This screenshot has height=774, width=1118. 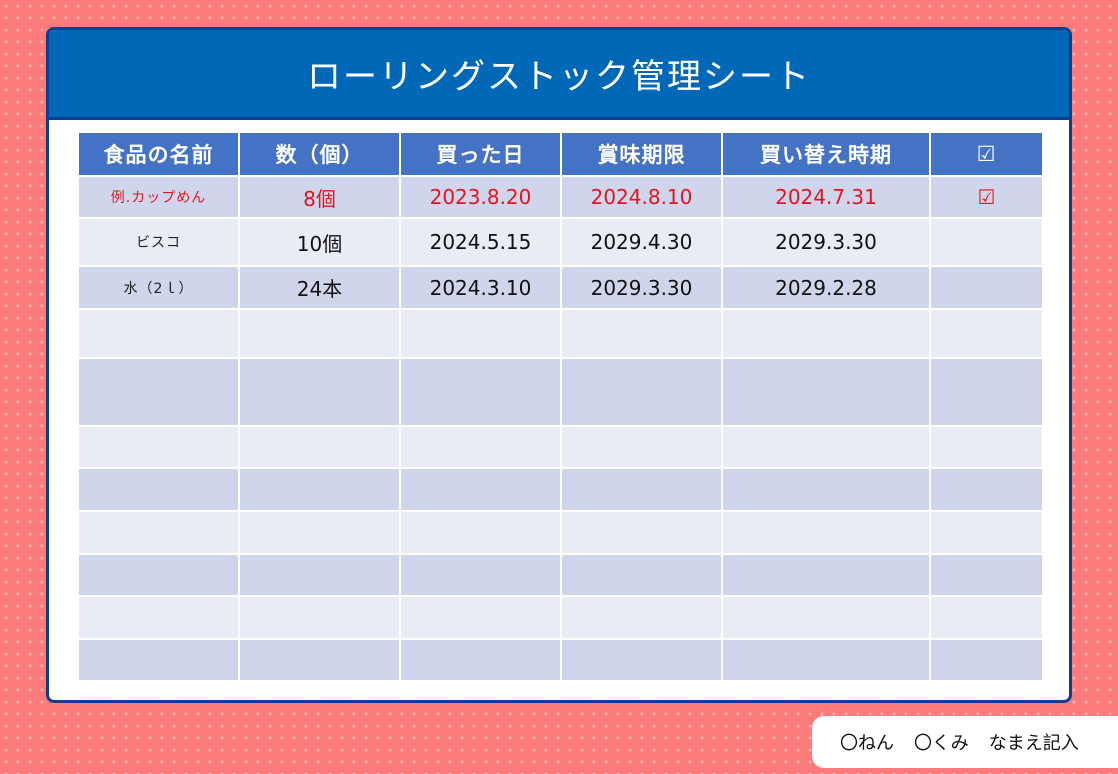 I want to click on title-bar: ローリングストック管理シート, so click(x=559, y=75).